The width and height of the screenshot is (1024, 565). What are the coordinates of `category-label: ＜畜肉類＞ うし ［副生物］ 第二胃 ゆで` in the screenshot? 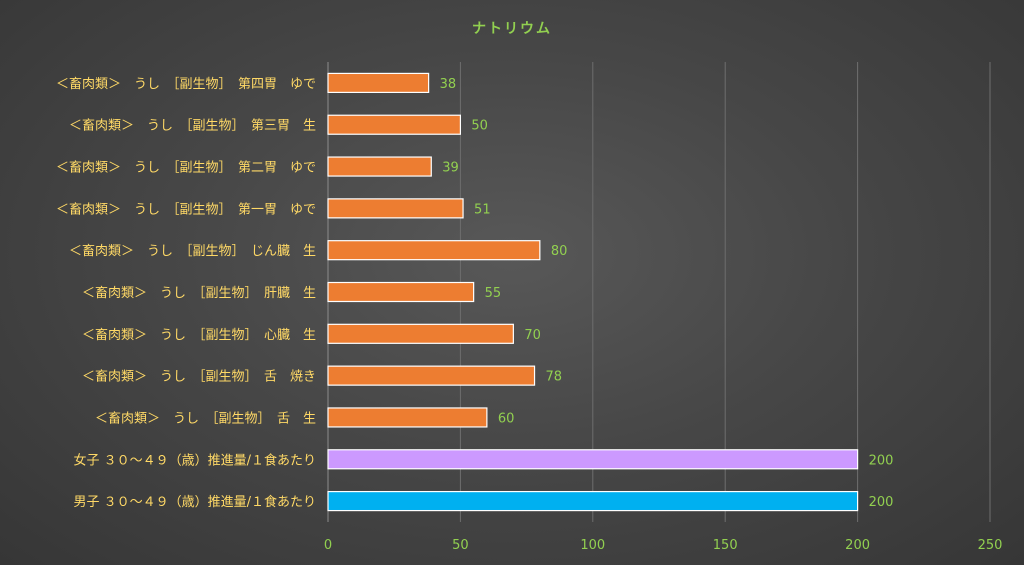 It's located at (186, 168).